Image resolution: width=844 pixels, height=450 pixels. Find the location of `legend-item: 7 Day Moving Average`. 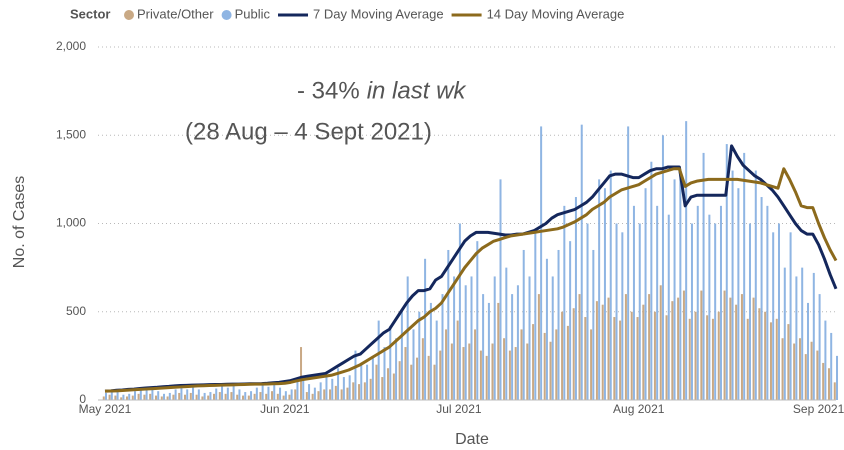

legend-item: 7 Day Moving Average is located at coordinates (361, 13).